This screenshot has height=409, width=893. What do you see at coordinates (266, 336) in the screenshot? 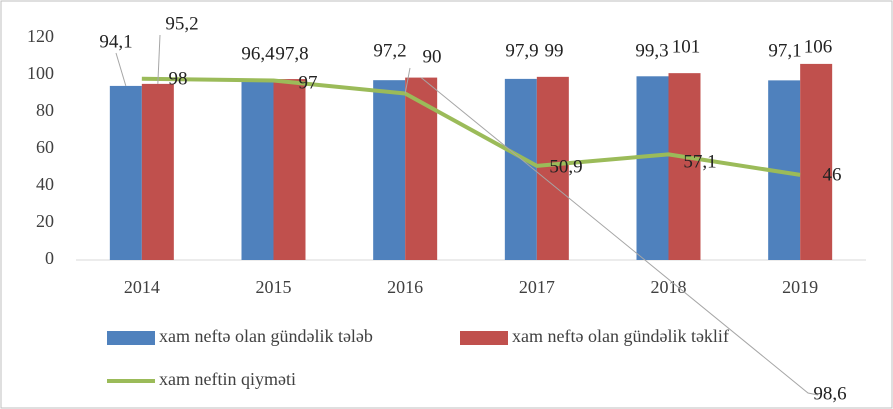
I see `legend-label: xam neftə olan gündəlik tələb` at bounding box center [266, 336].